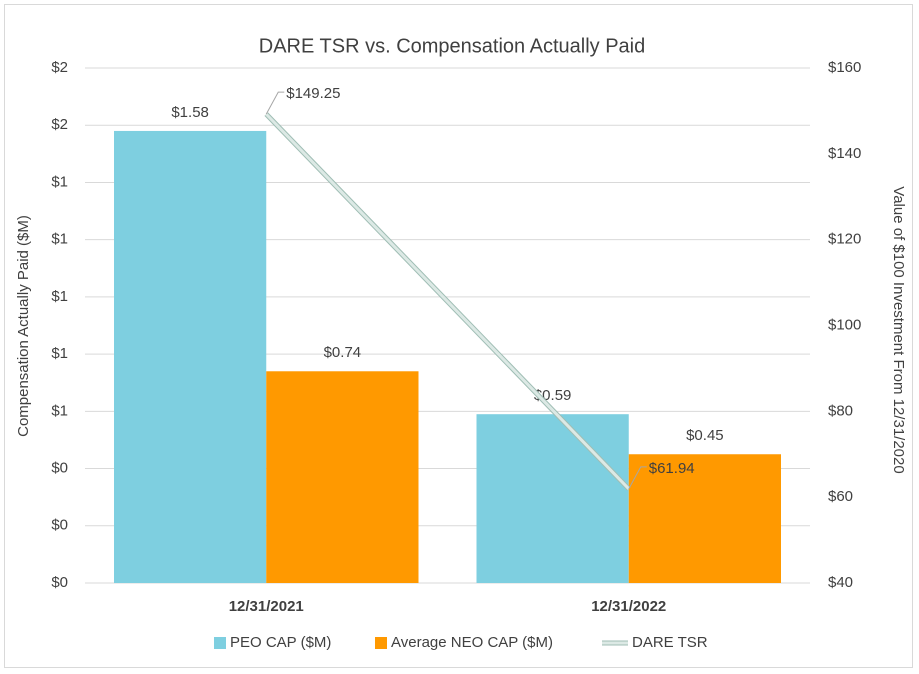  What do you see at coordinates (343, 352) in the screenshot?
I see `data-label: $0.74` at bounding box center [343, 352].